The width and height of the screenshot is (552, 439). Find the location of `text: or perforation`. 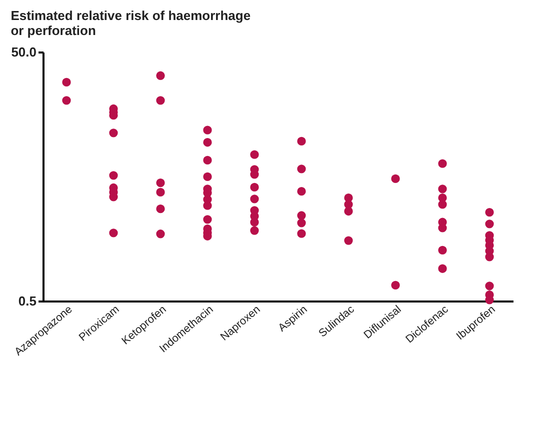

text: or perforation is located at coordinates (53, 30).